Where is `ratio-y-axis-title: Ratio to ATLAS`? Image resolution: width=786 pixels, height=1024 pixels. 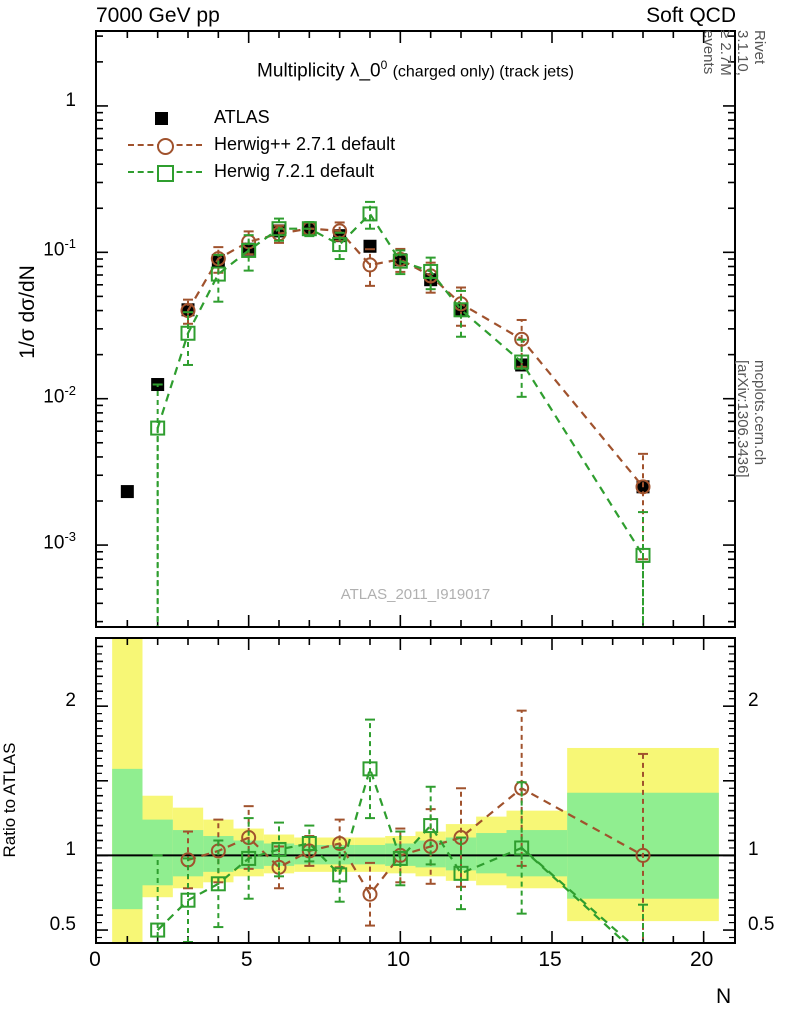
ratio-y-axis-title: Ratio to ATLAS is located at coordinates (9, 800).